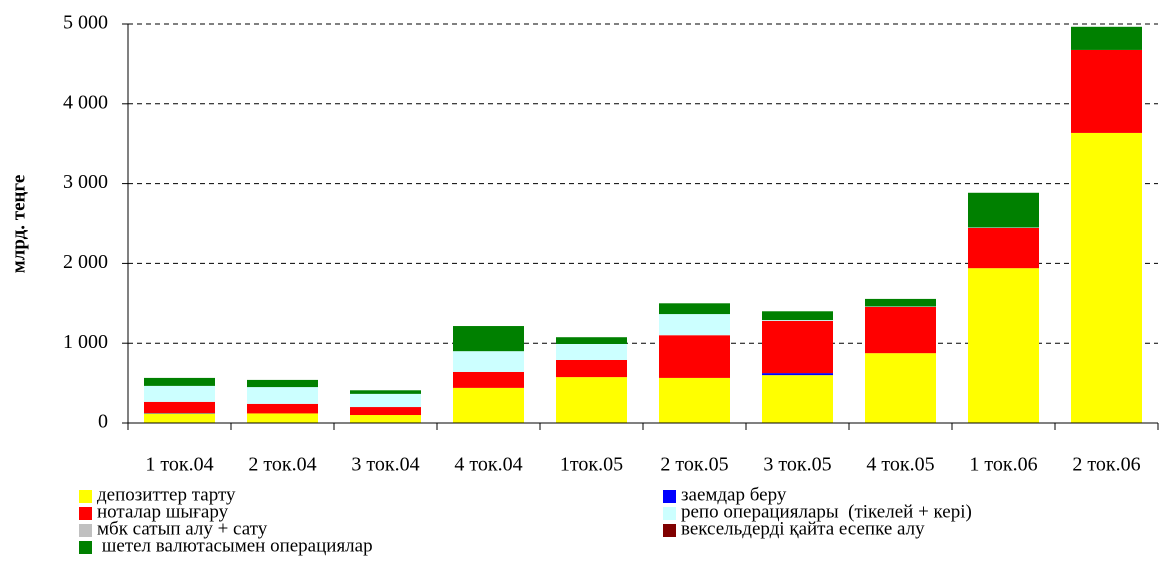 The width and height of the screenshot is (1160, 586). What do you see at coordinates (85, 342) in the screenshot?
I see `y-tick-label: 1 000` at bounding box center [85, 342].